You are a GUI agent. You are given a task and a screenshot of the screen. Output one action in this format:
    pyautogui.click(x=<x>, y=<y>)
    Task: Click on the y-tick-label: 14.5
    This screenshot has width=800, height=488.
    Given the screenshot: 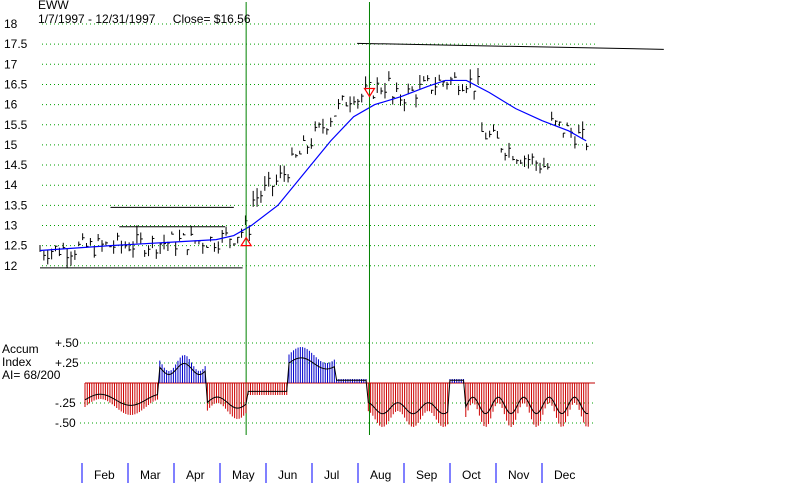 What is the action you would take?
    pyautogui.click(x=16, y=165)
    